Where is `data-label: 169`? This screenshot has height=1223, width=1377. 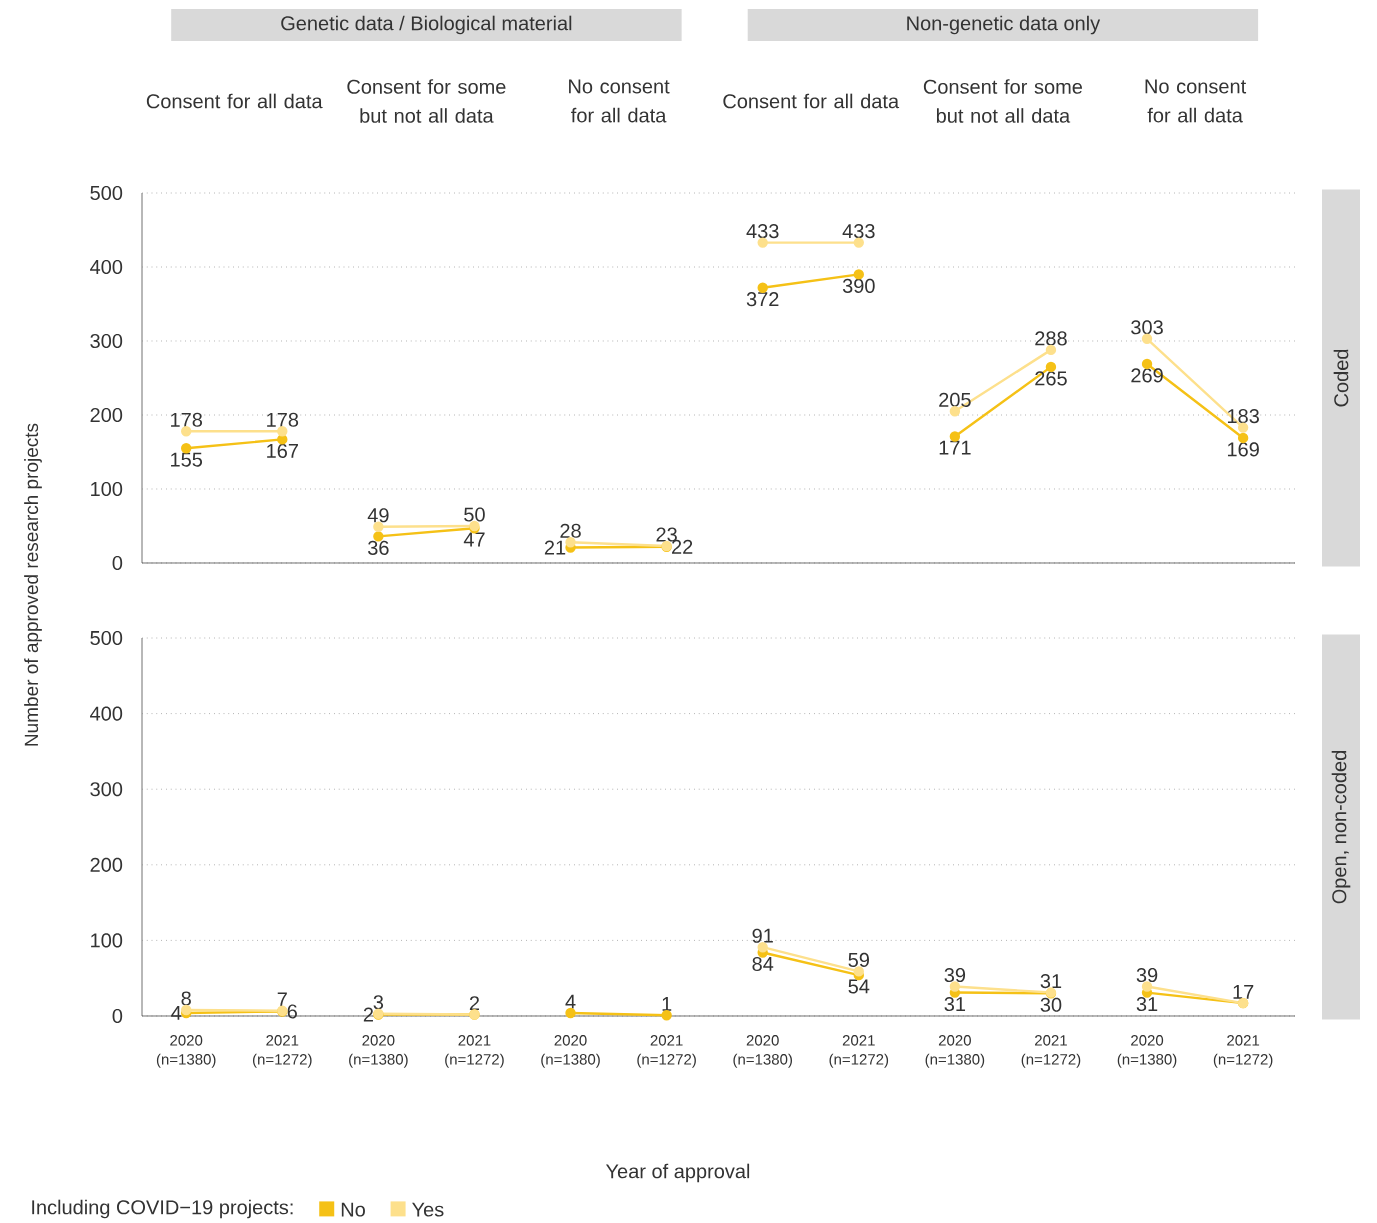 data-label: 169 is located at coordinates (1243, 449).